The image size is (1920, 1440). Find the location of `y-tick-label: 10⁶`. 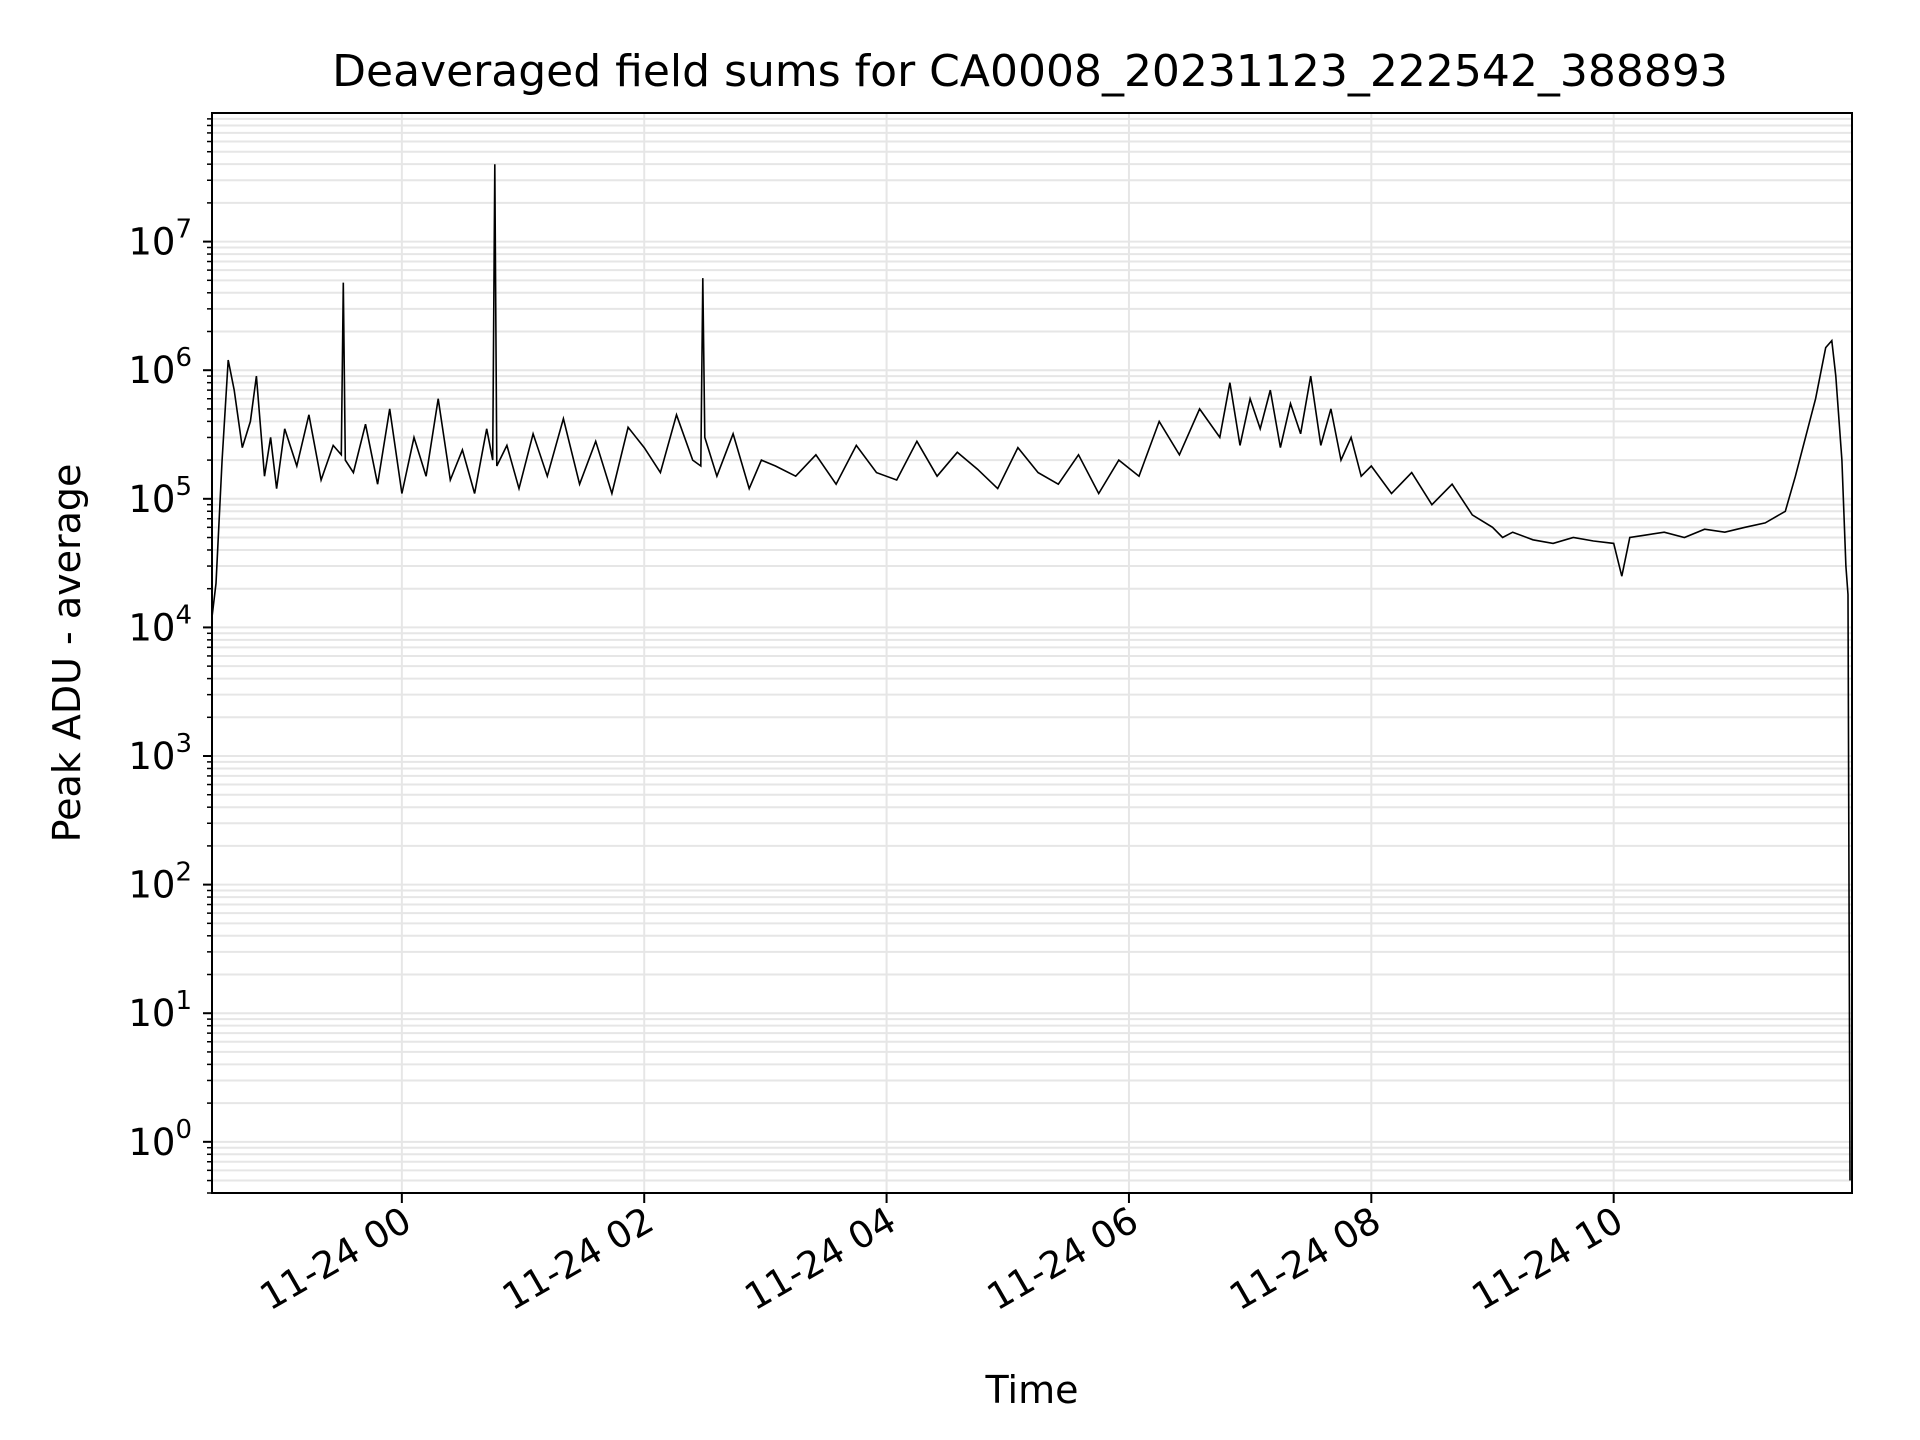

y-tick-label: 10⁶ is located at coordinates (160, 367).